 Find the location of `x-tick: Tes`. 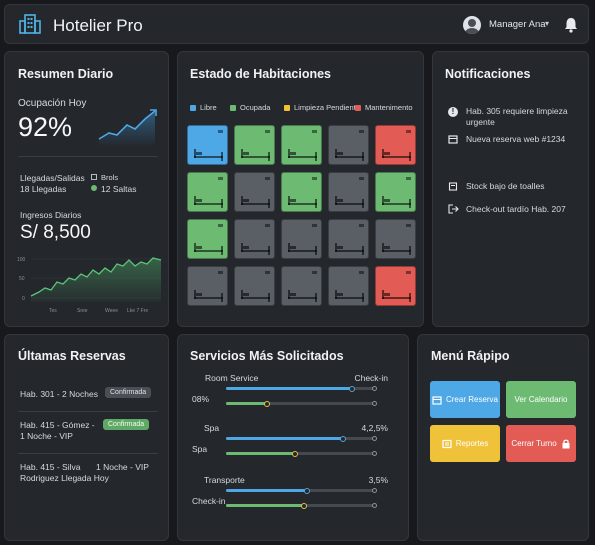

x-tick: Tes is located at coordinates (53, 311).